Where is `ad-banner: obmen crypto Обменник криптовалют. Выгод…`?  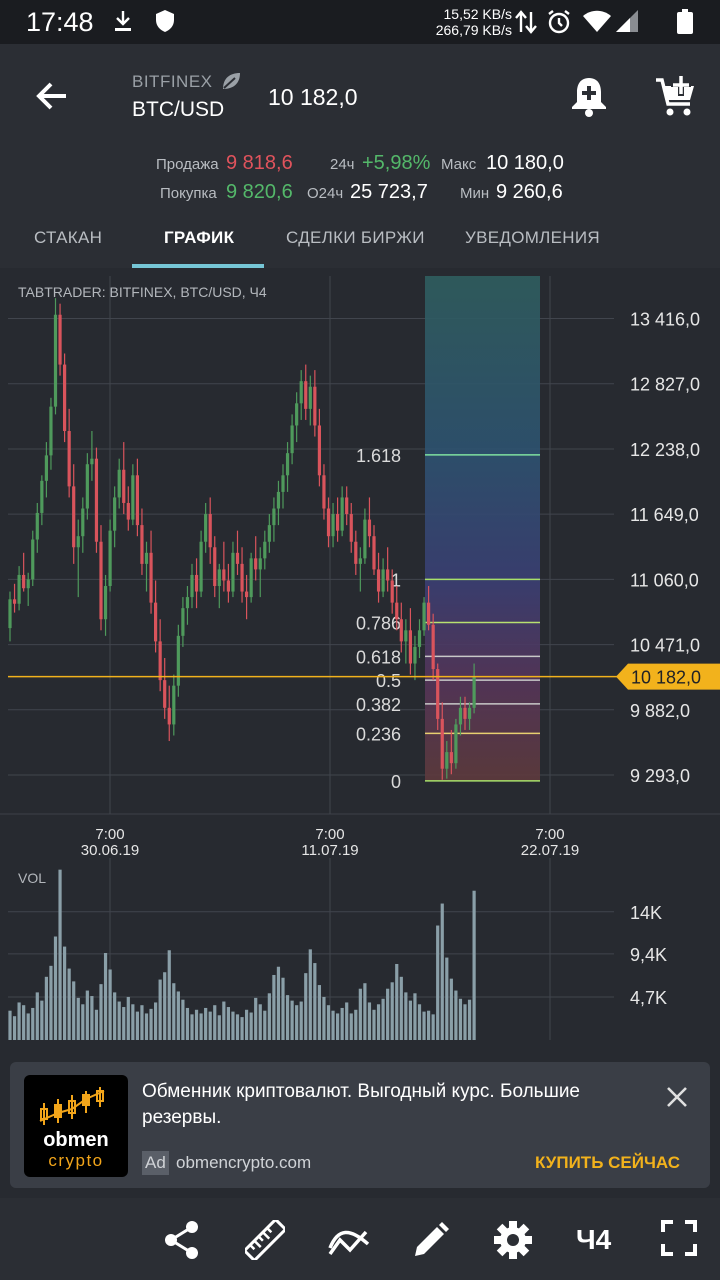
ad-banner: obmen crypto Обменник криптовалют. Выгод… is located at coordinates (360, 1125).